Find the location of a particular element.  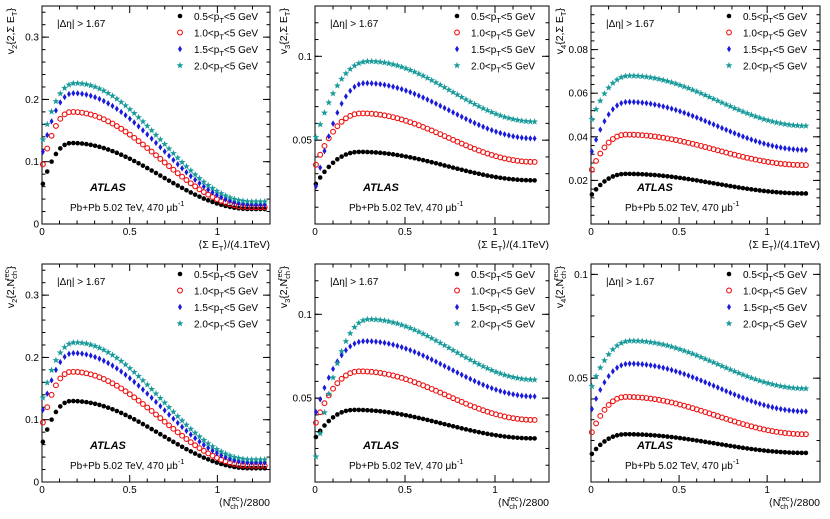

axis-label: ⟨Nchrec⟩/2800 is located at coordinates (524, 502).